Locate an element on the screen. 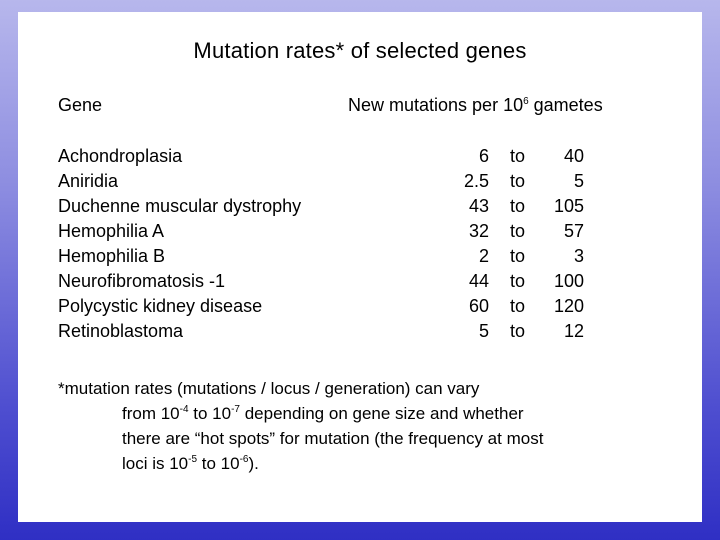 The height and width of the screenshot is (540, 720). rate-low: 2.5 is located at coordinates (476, 181).